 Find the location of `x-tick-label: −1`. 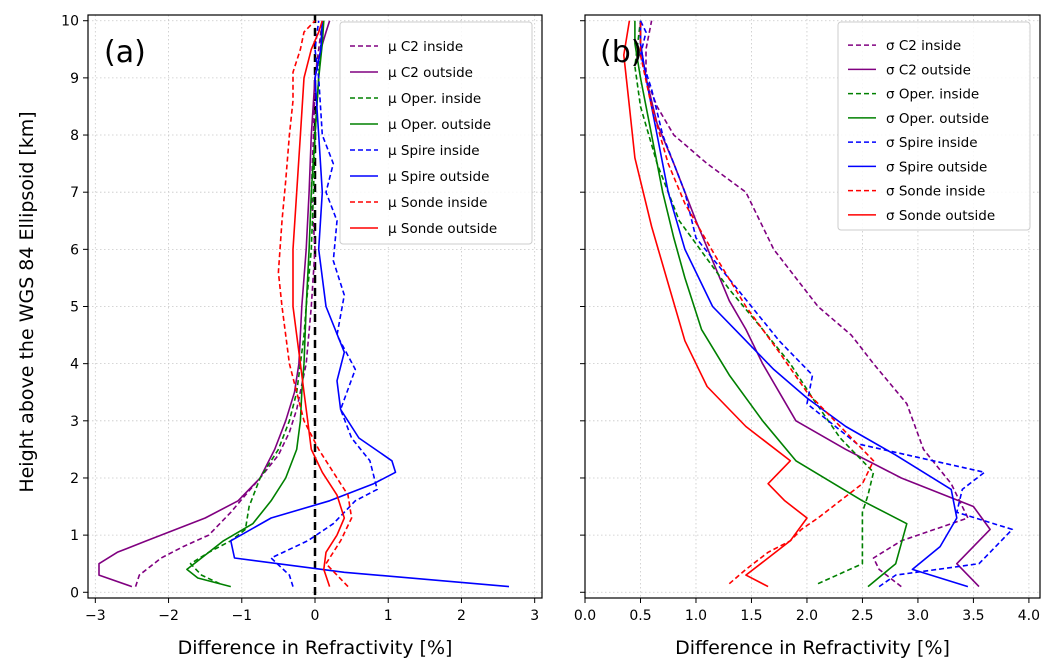

x-tick-label: −1 is located at coordinates (241, 616).